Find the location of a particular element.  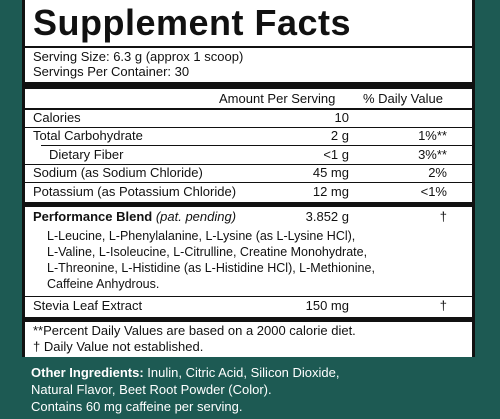

row-name: Potassium (as Potassium Chloride) is located at coordinates (135, 191).